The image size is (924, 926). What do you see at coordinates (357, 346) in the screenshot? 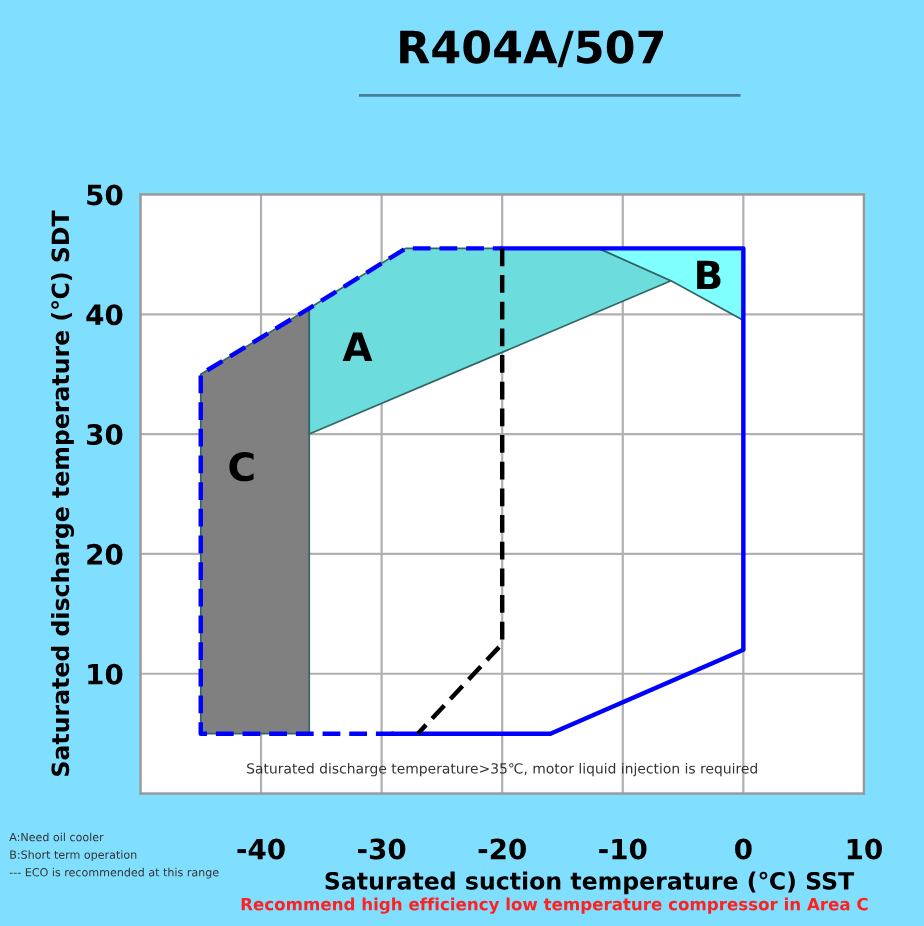
I see `annotation: A` at bounding box center [357, 346].